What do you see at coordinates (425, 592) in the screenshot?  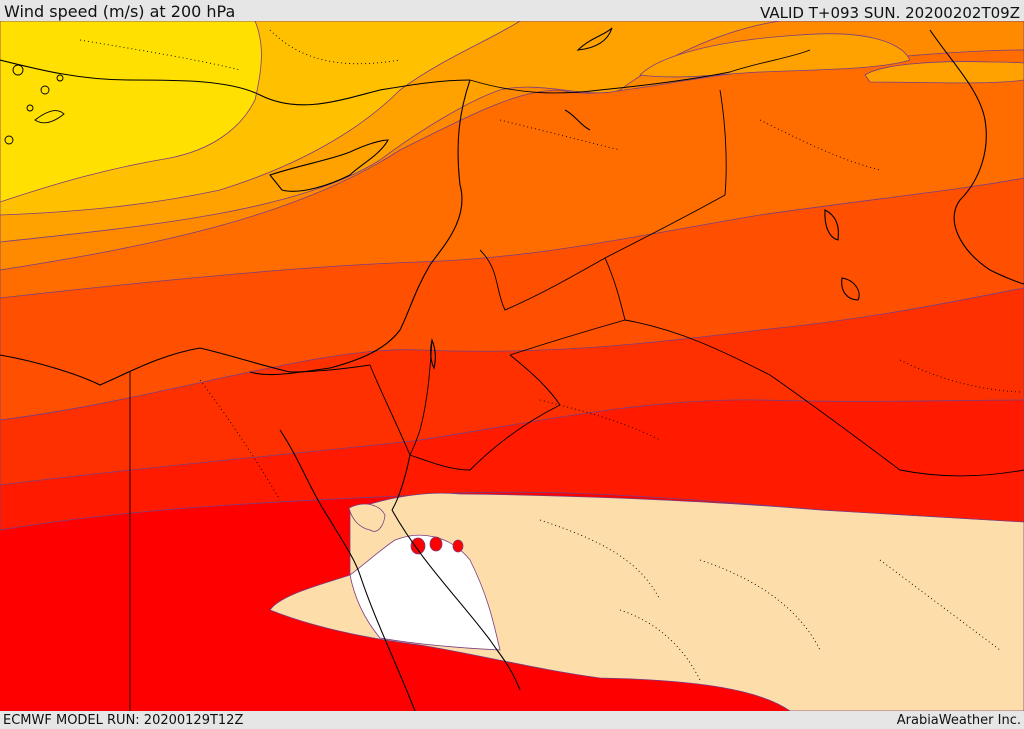 I see `calm-core` at bounding box center [425, 592].